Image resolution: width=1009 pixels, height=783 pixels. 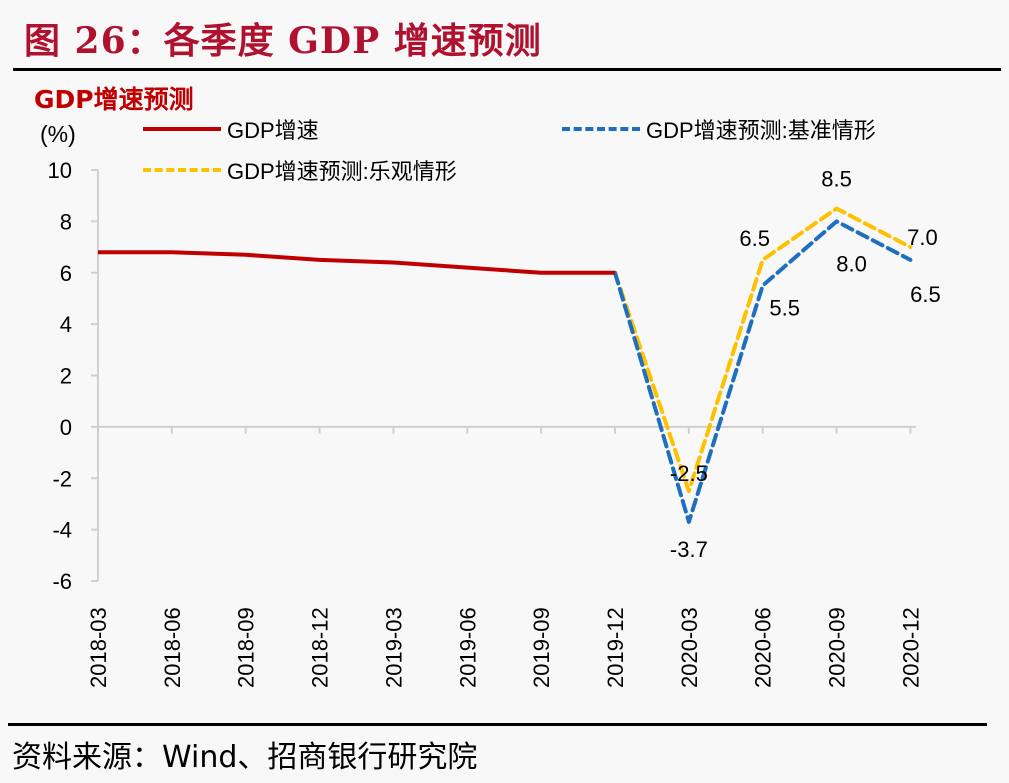 What do you see at coordinates (761, 130) in the screenshot?
I see `legend-label-baseline: GDP增速预测:基准情形` at bounding box center [761, 130].